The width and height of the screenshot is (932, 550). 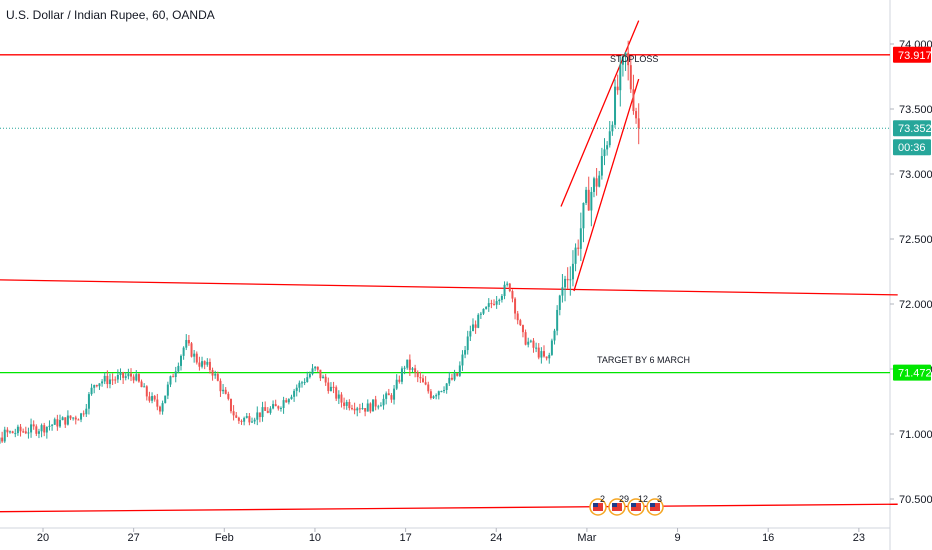 What do you see at coordinates (643, 360) in the screenshot?
I see `target-annotation: TARGET BY 6 MARCH` at bounding box center [643, 360].